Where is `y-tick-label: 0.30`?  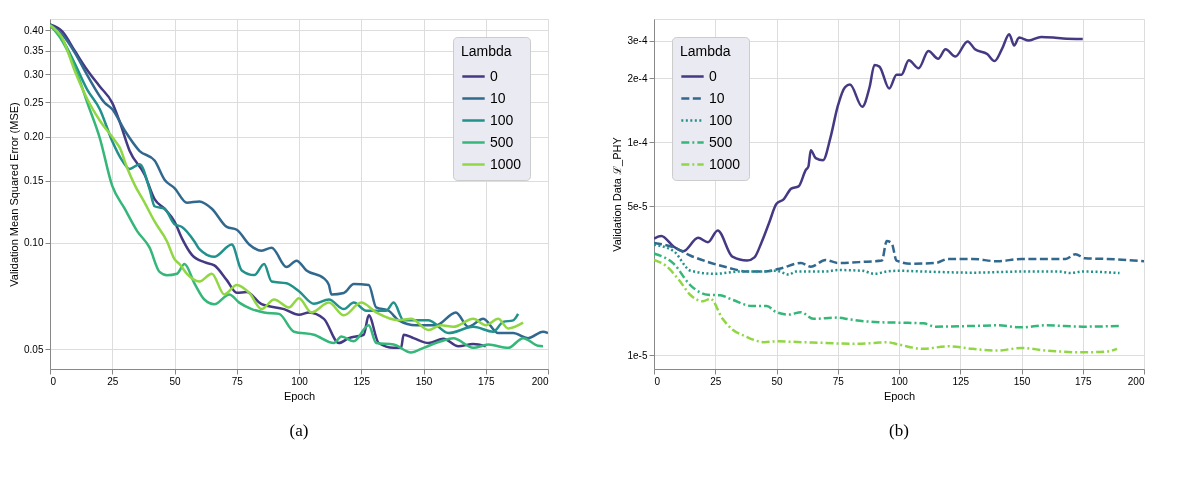
y-tick-label: 0.30 is located at coordinates (34, 74).